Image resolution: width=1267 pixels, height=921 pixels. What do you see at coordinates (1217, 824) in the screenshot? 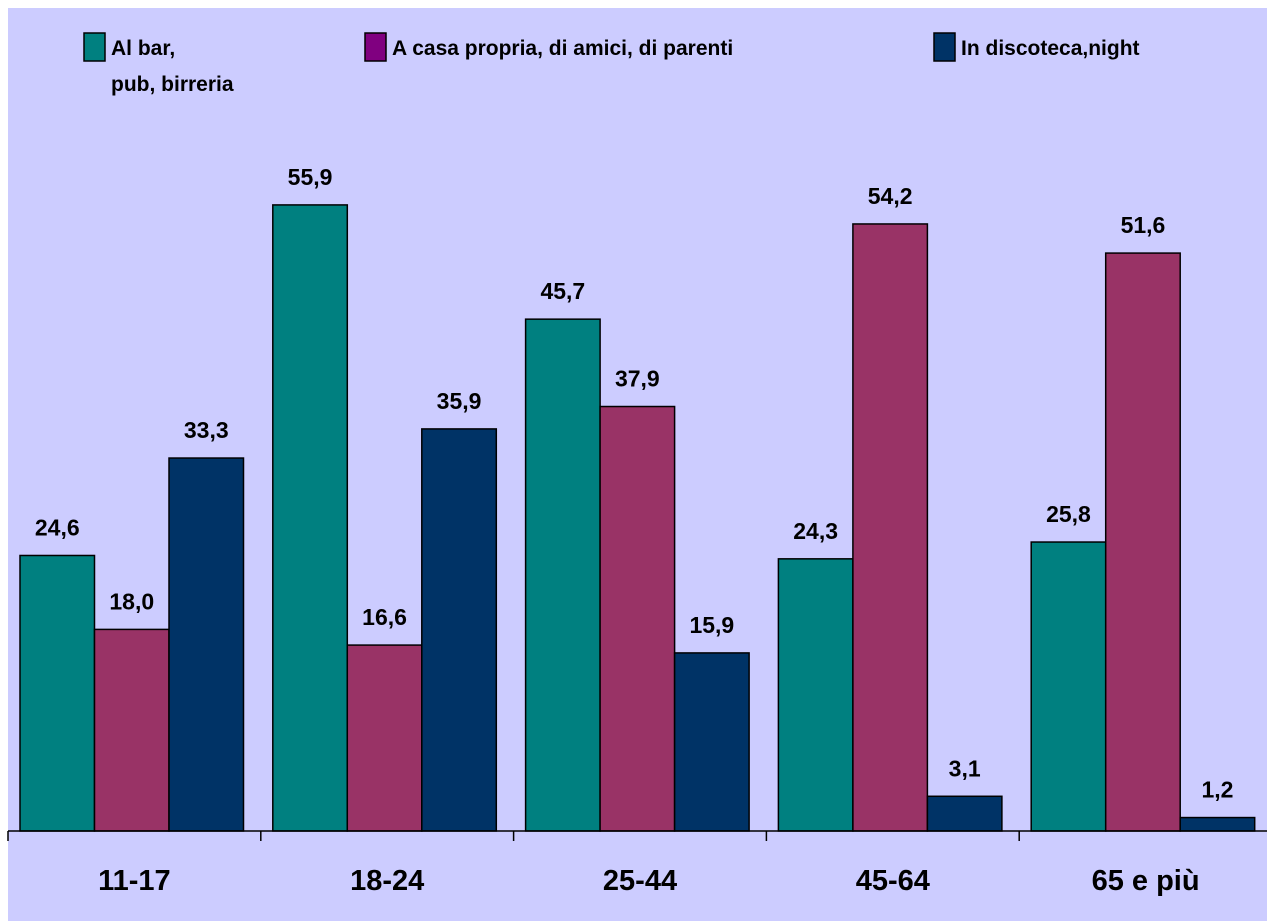
I see `bar-65-e-più-series-3` at bounding box center [1217, 824].